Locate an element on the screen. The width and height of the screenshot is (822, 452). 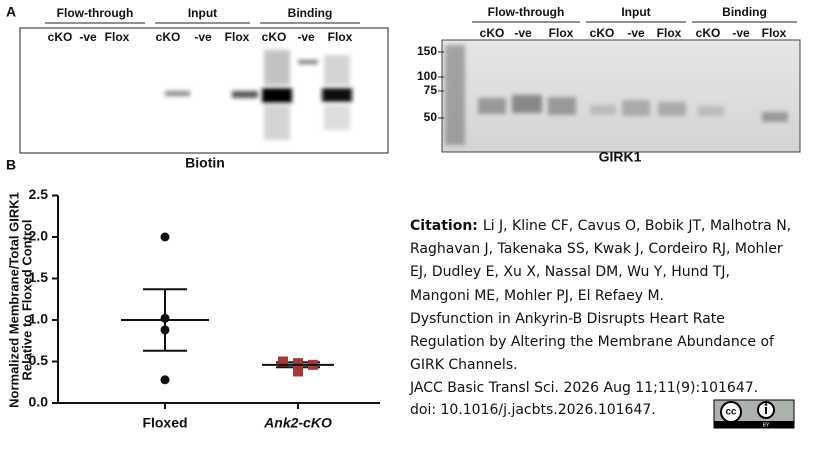
y-axis-label: Normalized Membrane/Total GIRK1 is located at coordinates (13, 300).